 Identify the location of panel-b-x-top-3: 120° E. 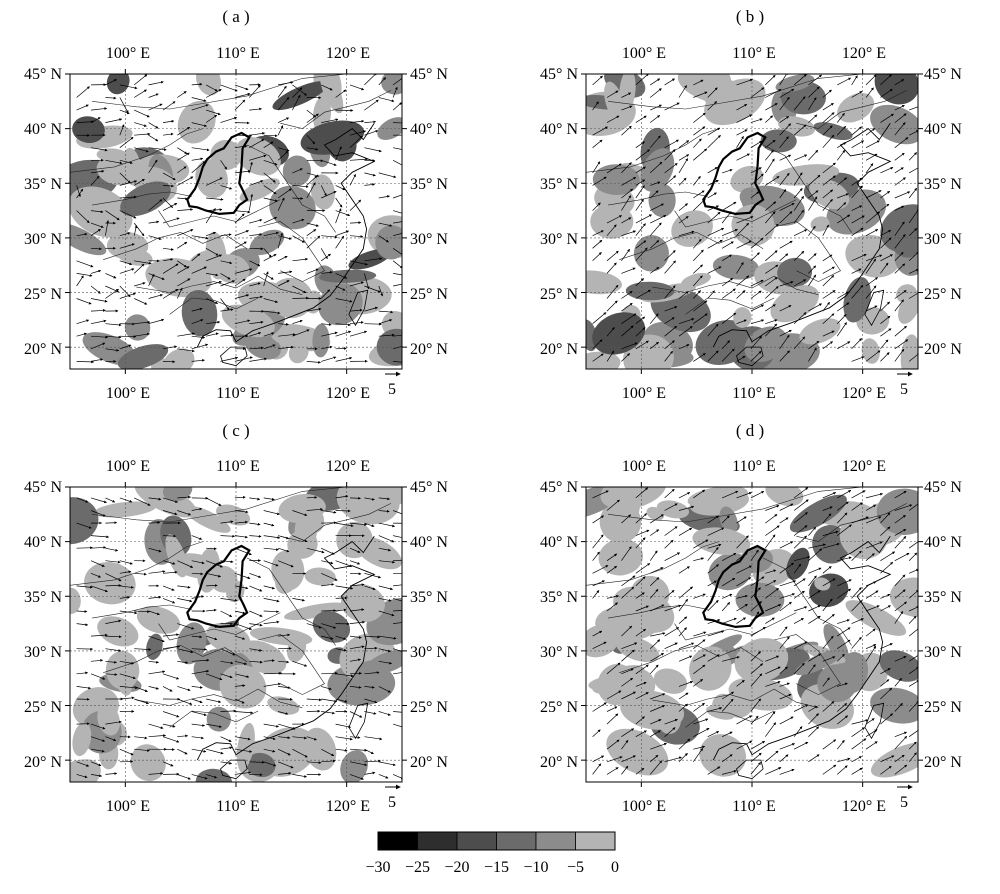
(864, 53).